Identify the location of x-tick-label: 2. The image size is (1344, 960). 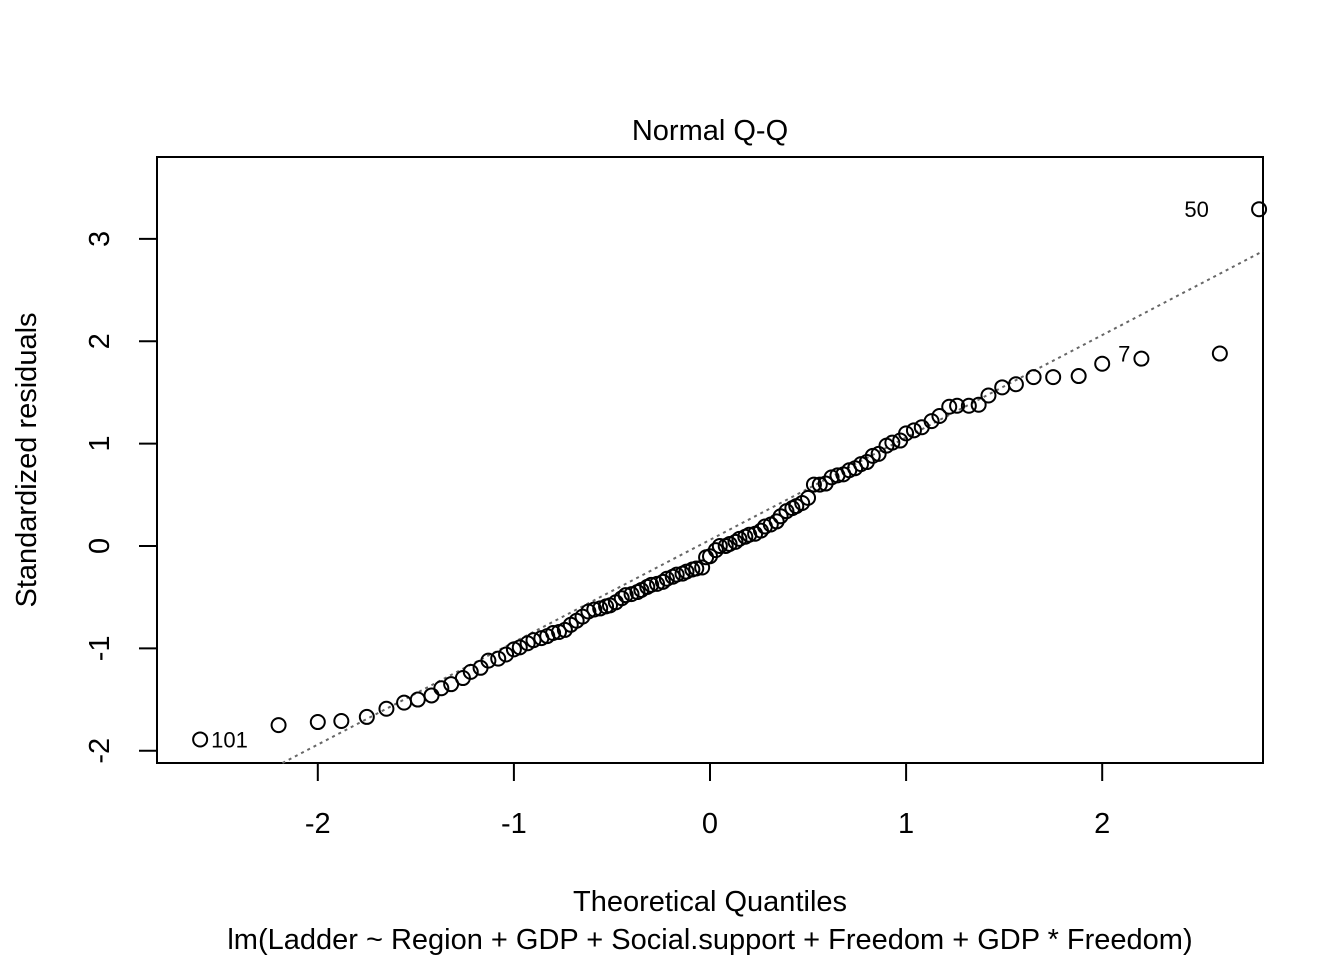
(1102, 824).